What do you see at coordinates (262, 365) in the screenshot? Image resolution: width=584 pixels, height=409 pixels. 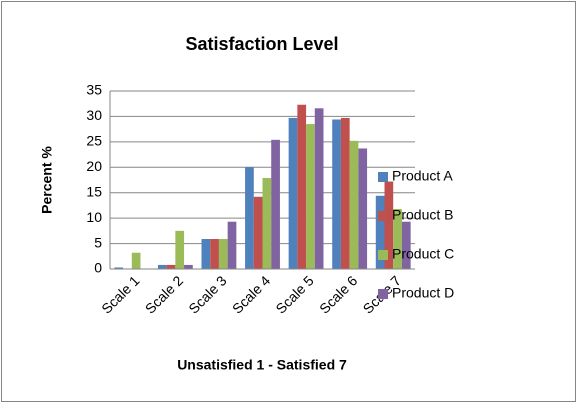 I see `x-axis-label: Unsatisfied 1 - Satisfied 7` at bounding box center [262, 365].